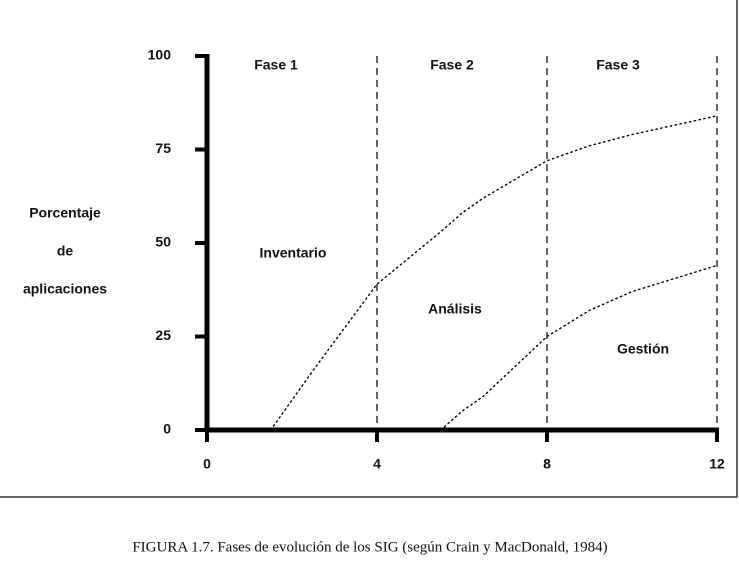 The width and height of the screenshot is (739, 566). I want to click on region-label: Análisis, so click(455, 309).